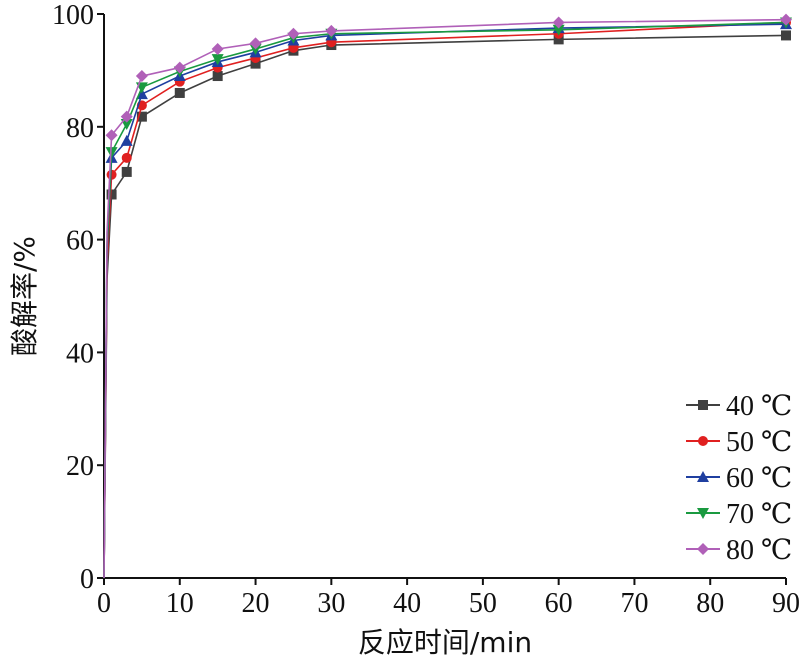 Image resolution: width=800 pixels, height=666 pixels. I want to click on legend-item: 50 ℃, so click(739, 442).